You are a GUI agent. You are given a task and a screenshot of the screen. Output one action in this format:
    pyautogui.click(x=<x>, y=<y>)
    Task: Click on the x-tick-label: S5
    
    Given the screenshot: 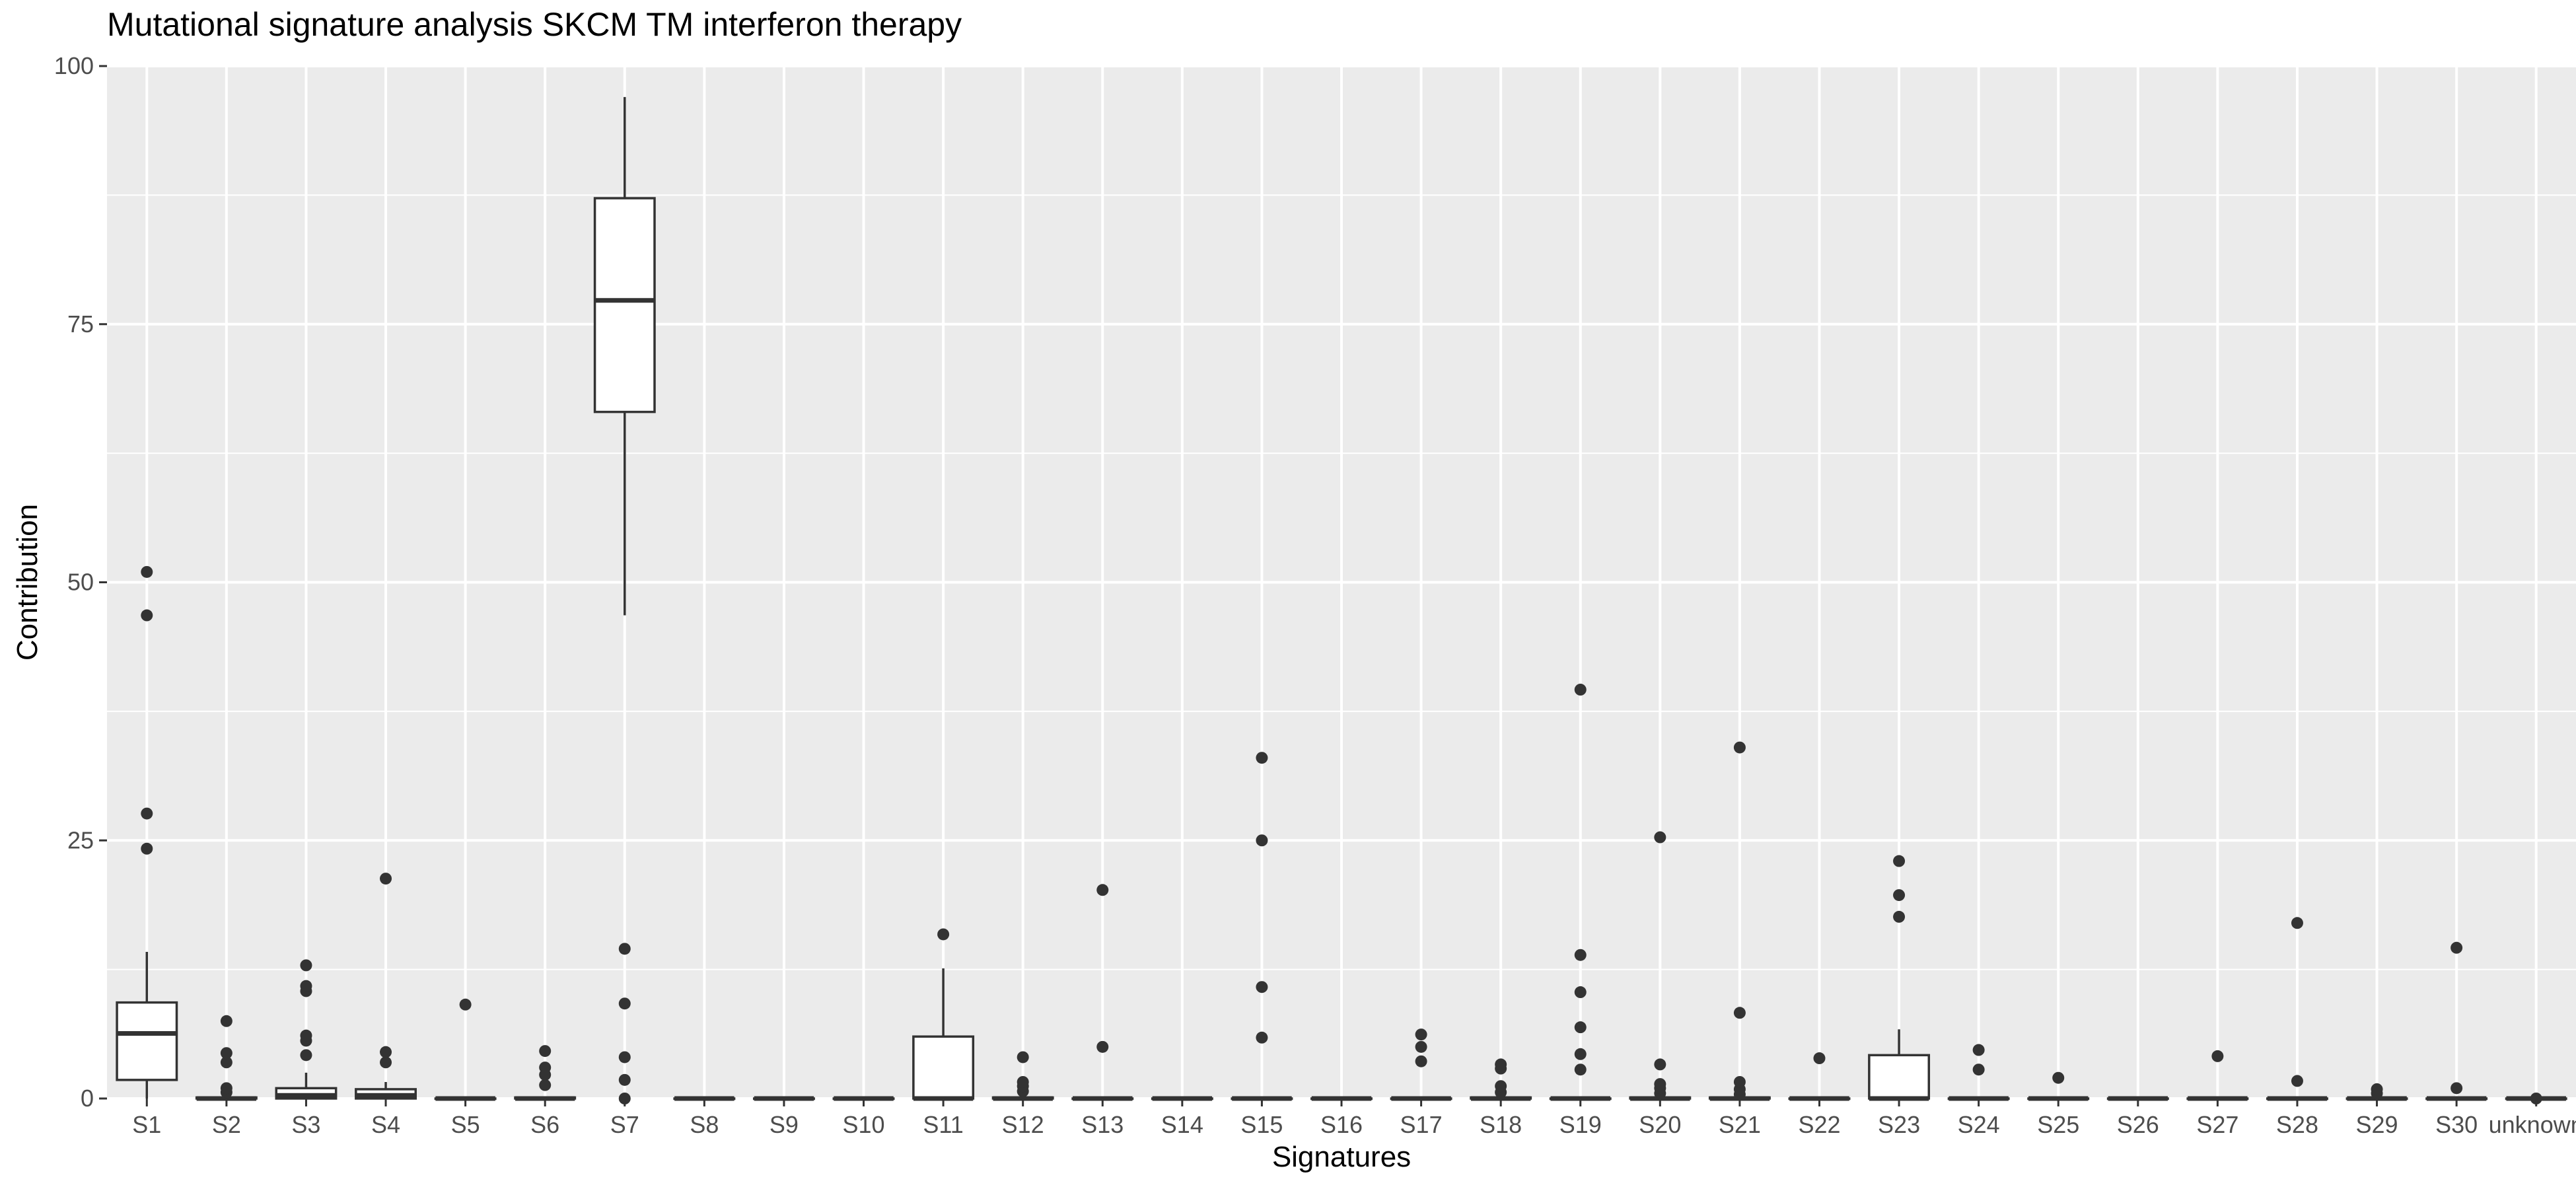 What is the action you would take?
    pyautogui.click(x=466, y=1124)
    